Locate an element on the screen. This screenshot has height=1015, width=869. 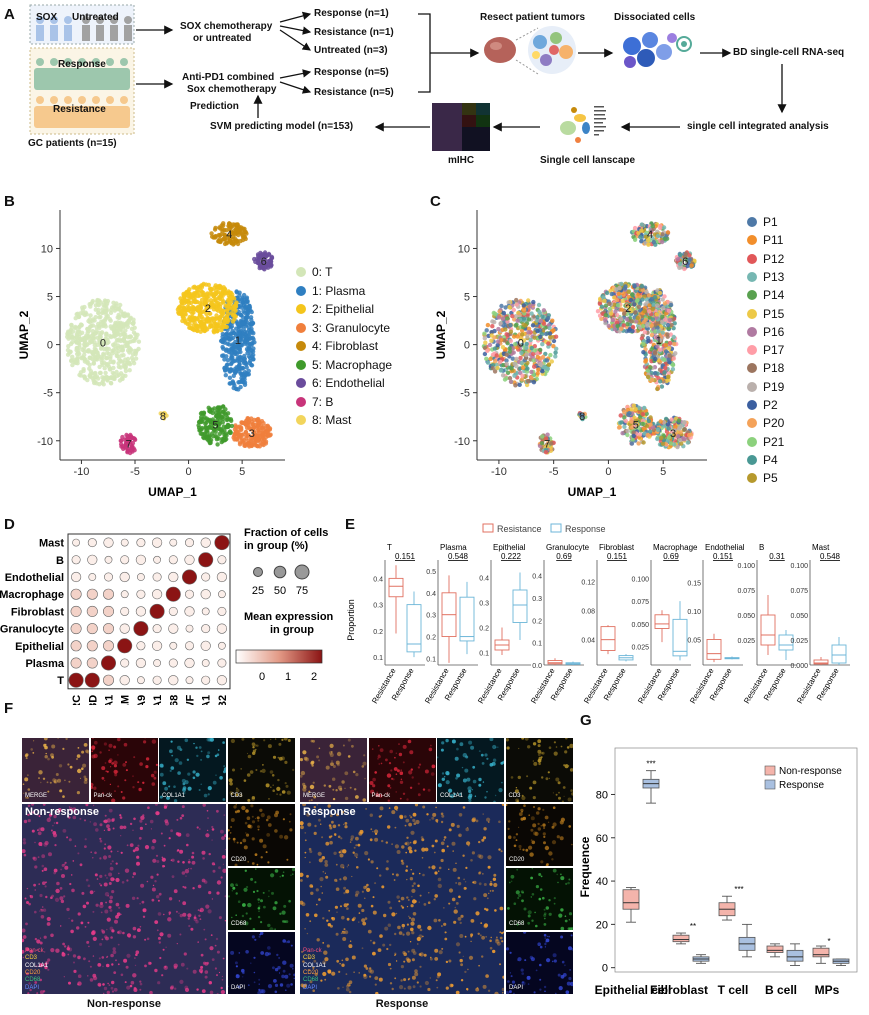
boxplot-title: B is located at coordinates (761, 547).